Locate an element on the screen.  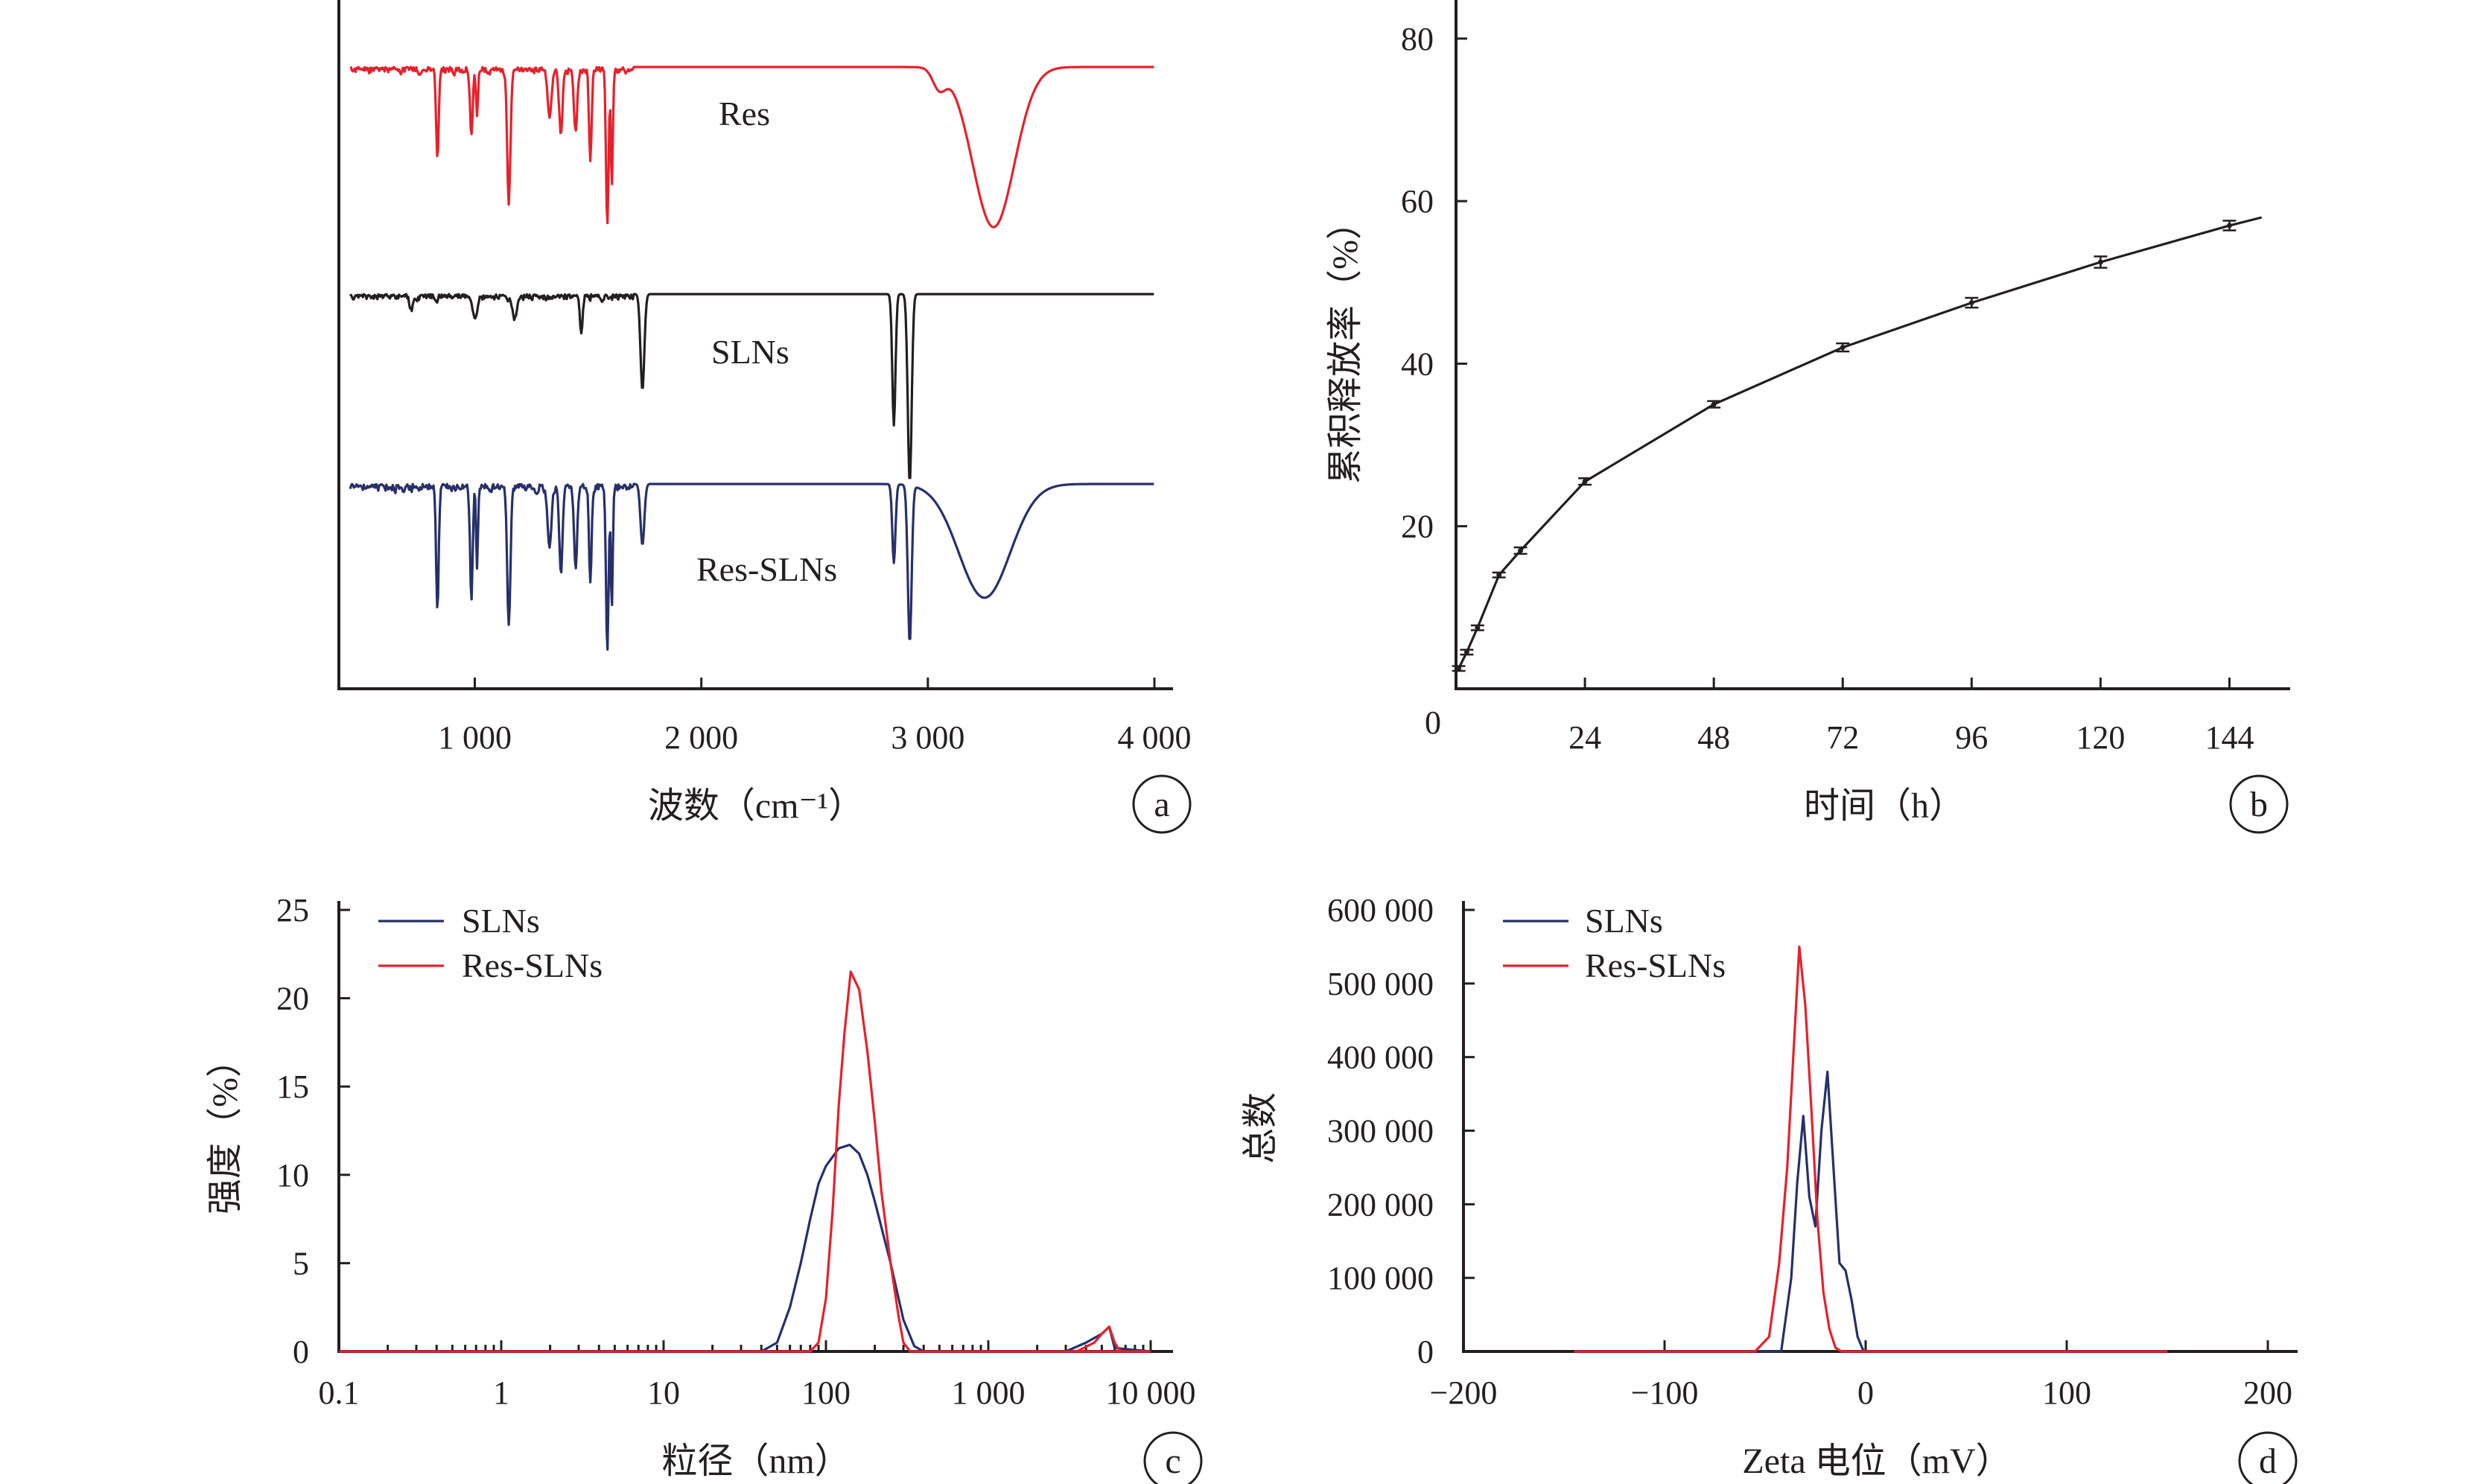
panel-c-y-axis-title: 强度（%） is located at coordinates (225, 1128).